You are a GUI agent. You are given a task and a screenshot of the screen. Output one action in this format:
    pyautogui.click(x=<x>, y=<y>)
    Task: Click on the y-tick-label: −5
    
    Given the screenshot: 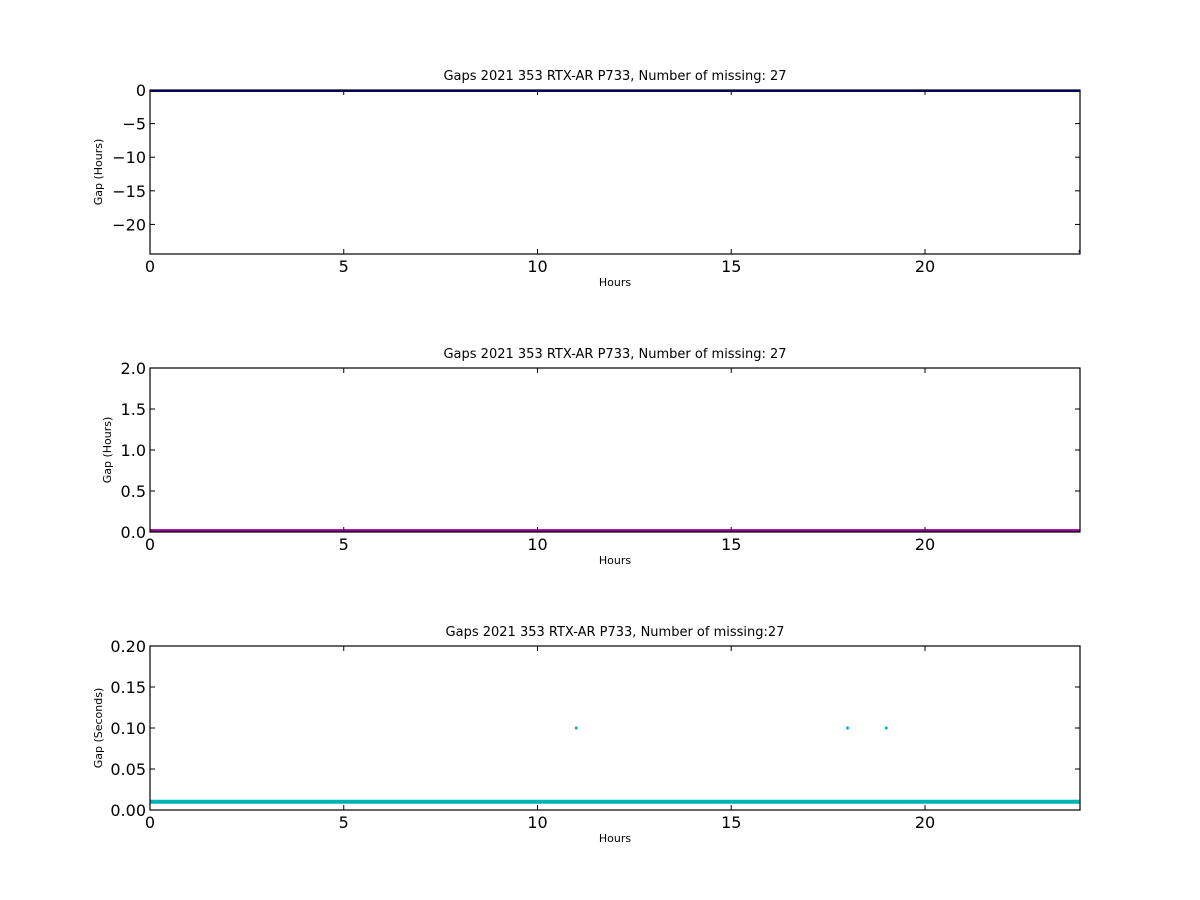 What is the action you would take?
    pyautogui.click(x=134, y=124)
    